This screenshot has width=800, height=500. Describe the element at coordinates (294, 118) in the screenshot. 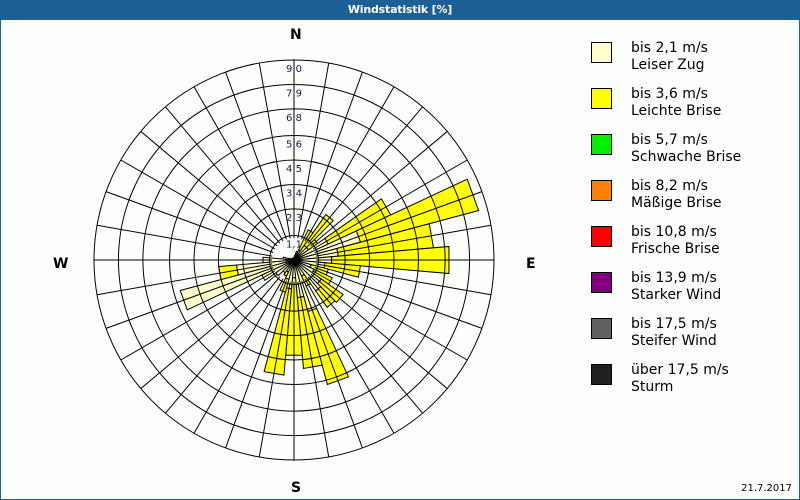

I see `ring-label: 6,8` at that location.